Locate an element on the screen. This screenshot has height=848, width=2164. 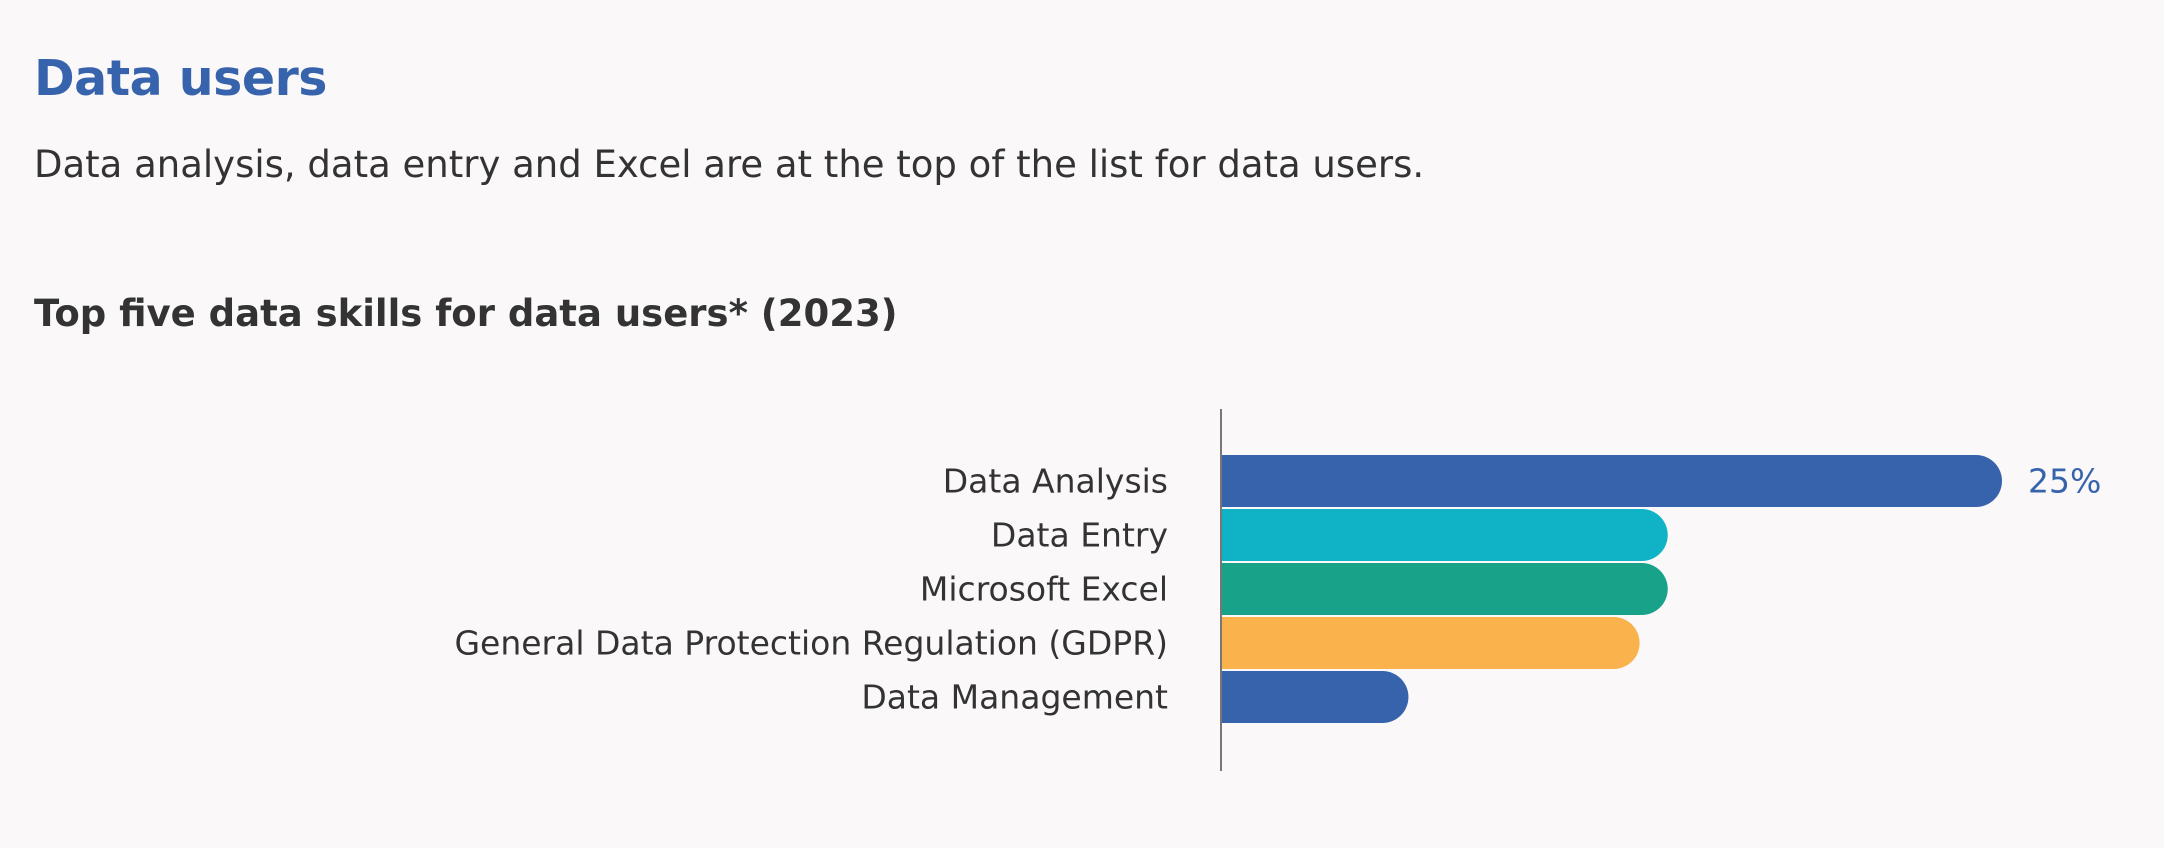
page-heading: Data users is located at coordinates (180, 78).